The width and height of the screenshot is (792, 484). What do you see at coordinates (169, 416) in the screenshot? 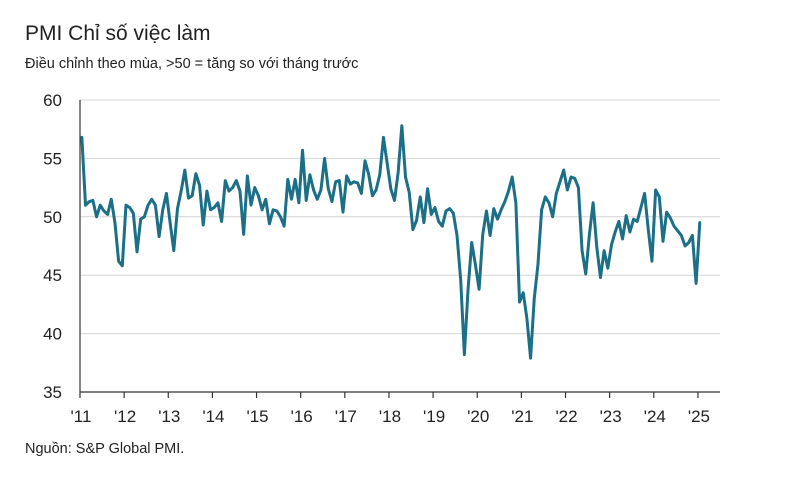
I see `x-tick-label: '13` at bounding box center [169, 416].